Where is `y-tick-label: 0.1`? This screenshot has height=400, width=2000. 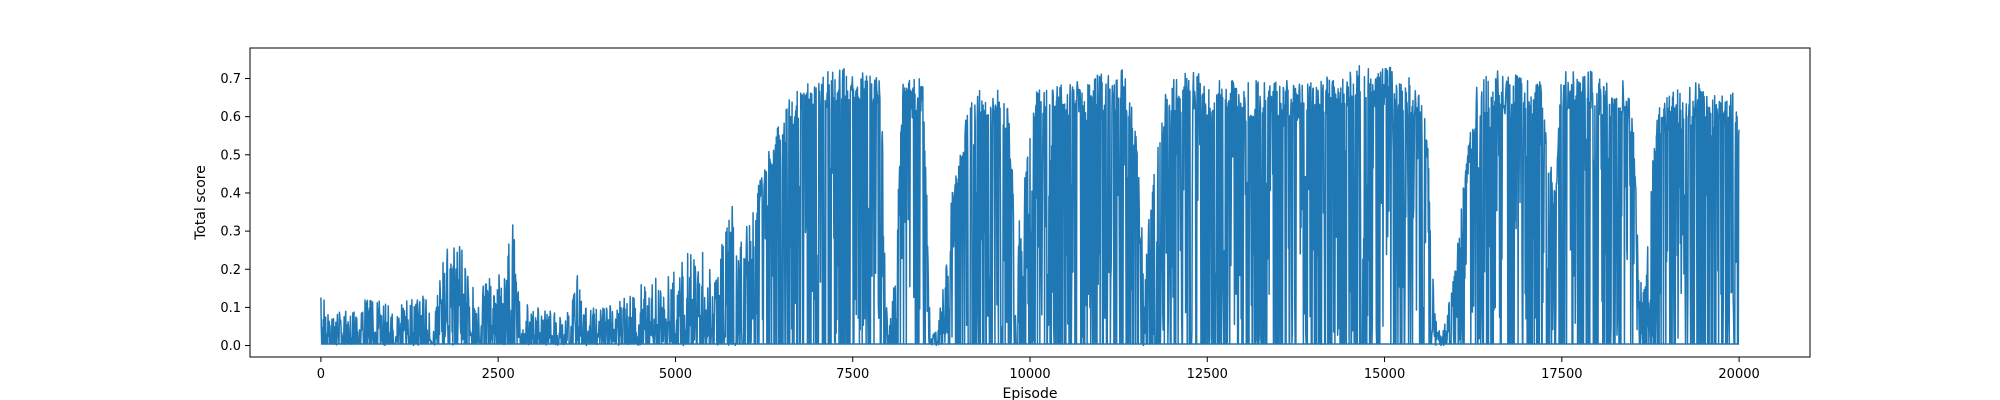 y-tick-label: 0.1 is located at coordinates (230, 308).